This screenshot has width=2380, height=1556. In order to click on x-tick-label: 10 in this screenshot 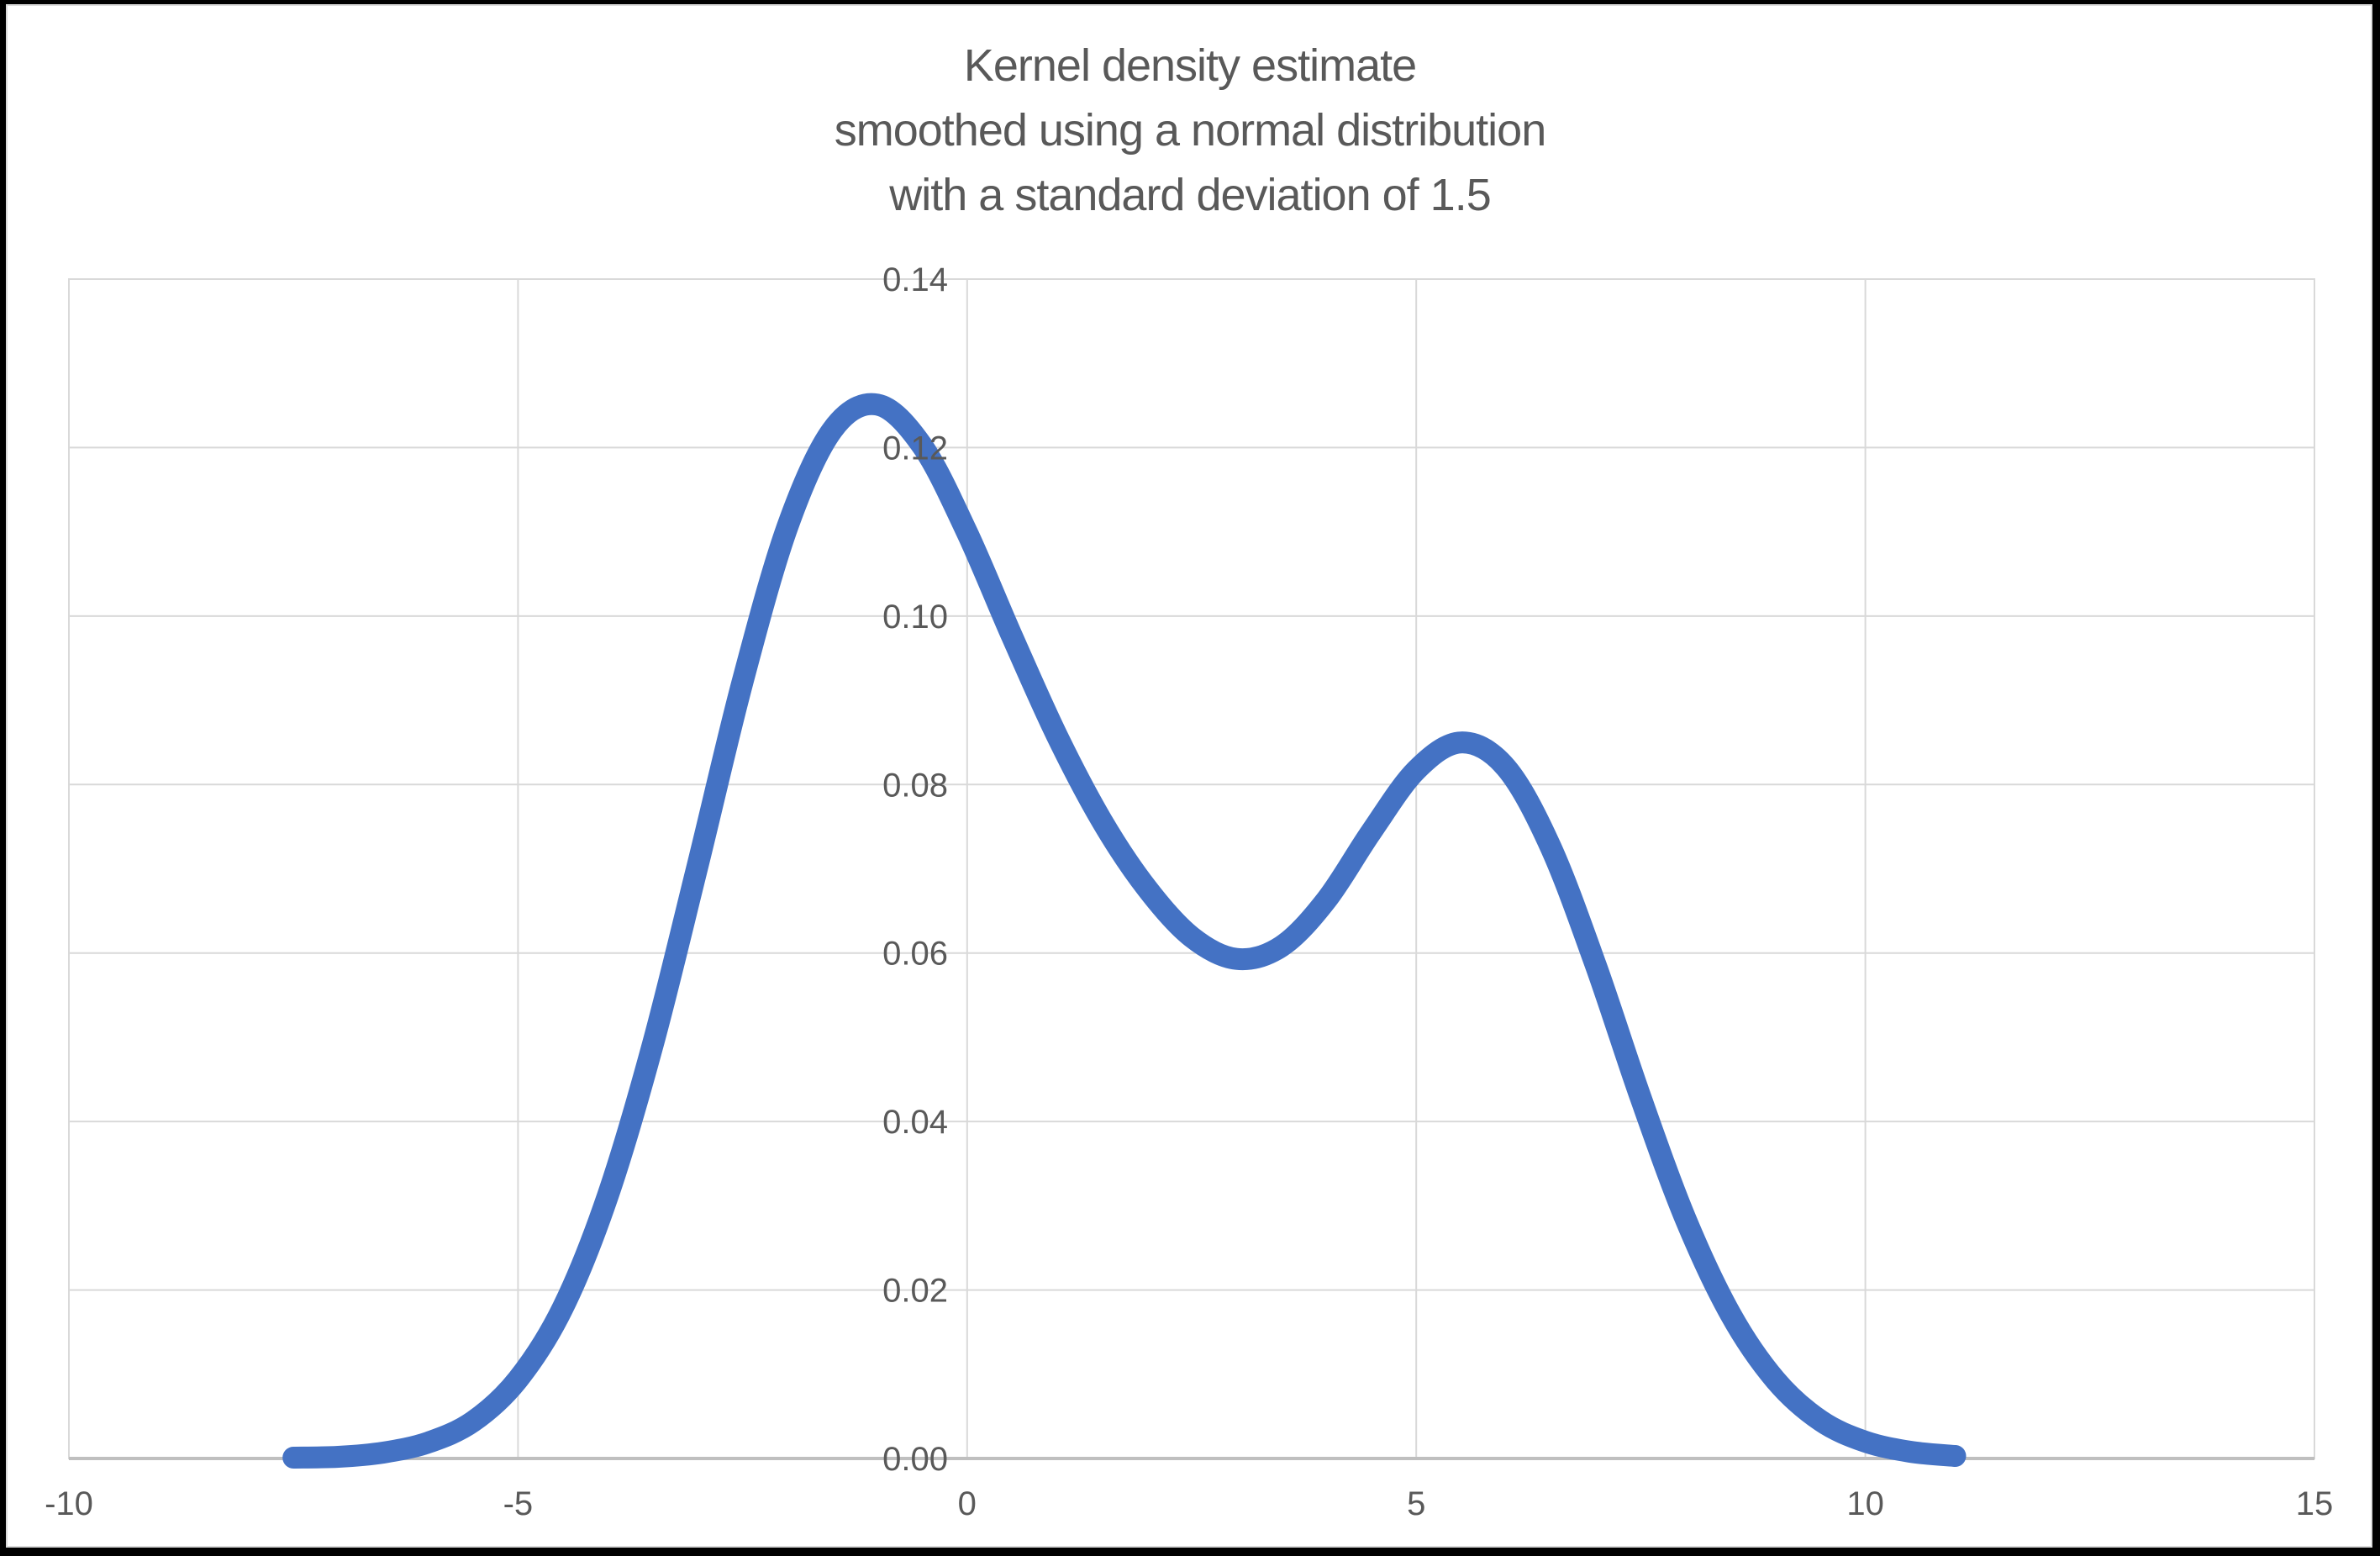, I will do `click(1865, 1503)`.